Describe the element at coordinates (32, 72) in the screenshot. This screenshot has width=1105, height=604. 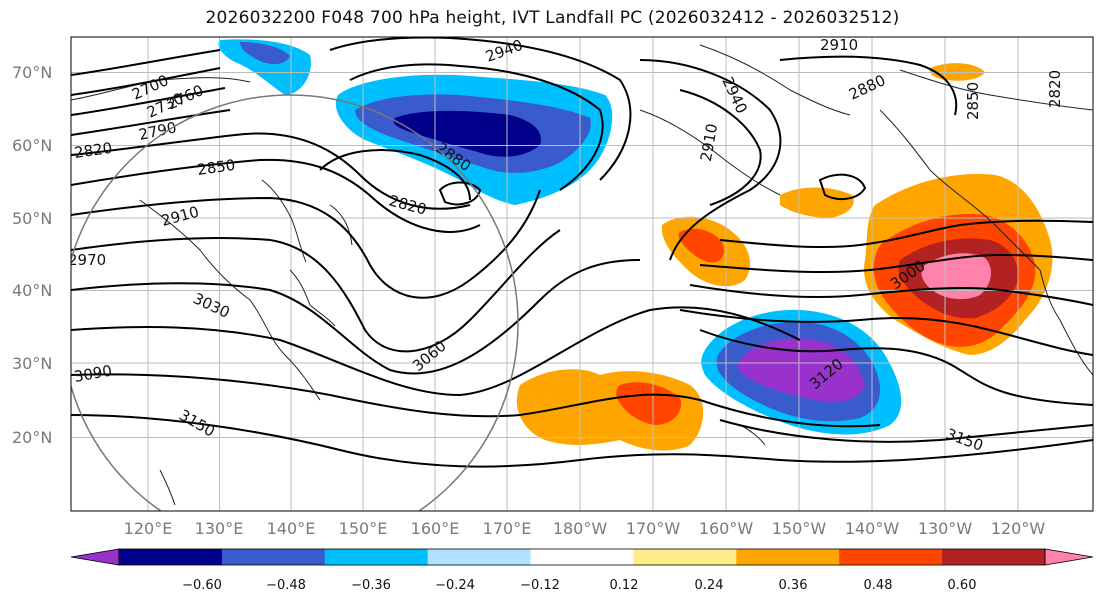
I see `lat-label: 70°N` at that location.